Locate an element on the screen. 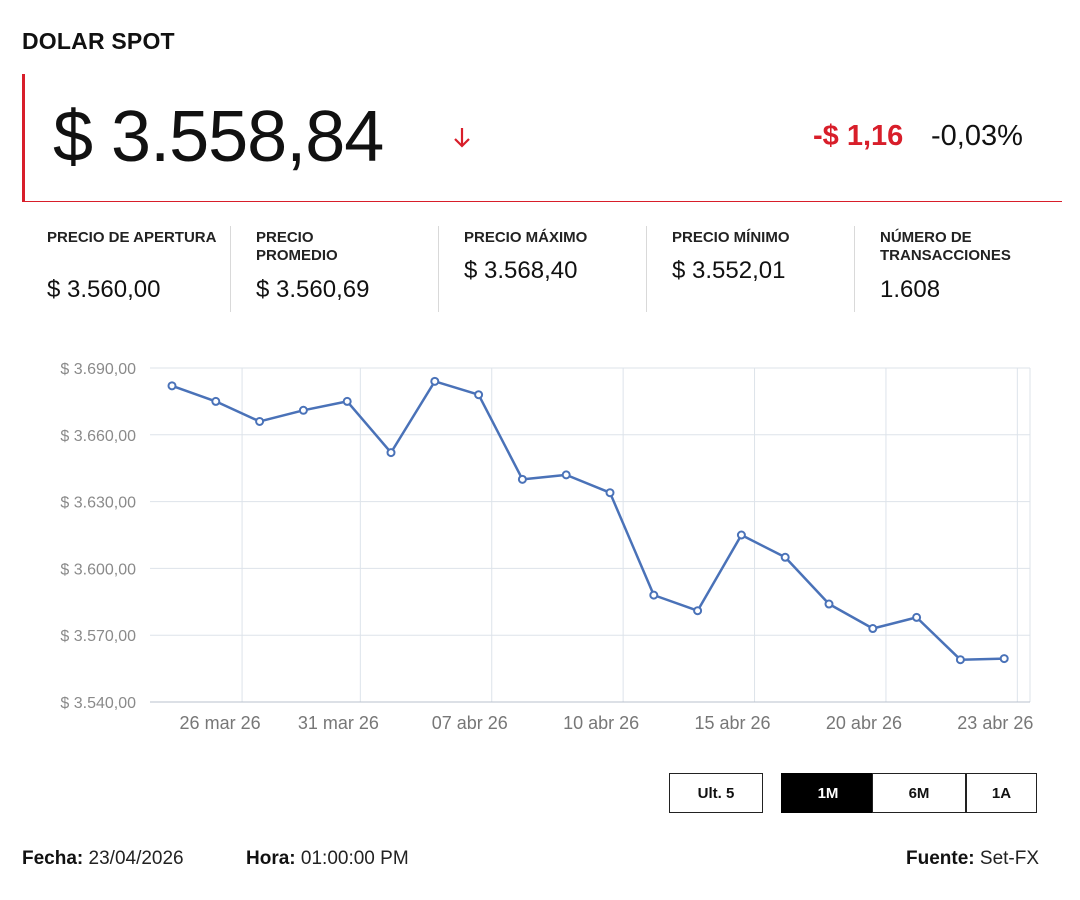  stat-label: PRECIO DE APERTURA is located at coordinates (132, 237).